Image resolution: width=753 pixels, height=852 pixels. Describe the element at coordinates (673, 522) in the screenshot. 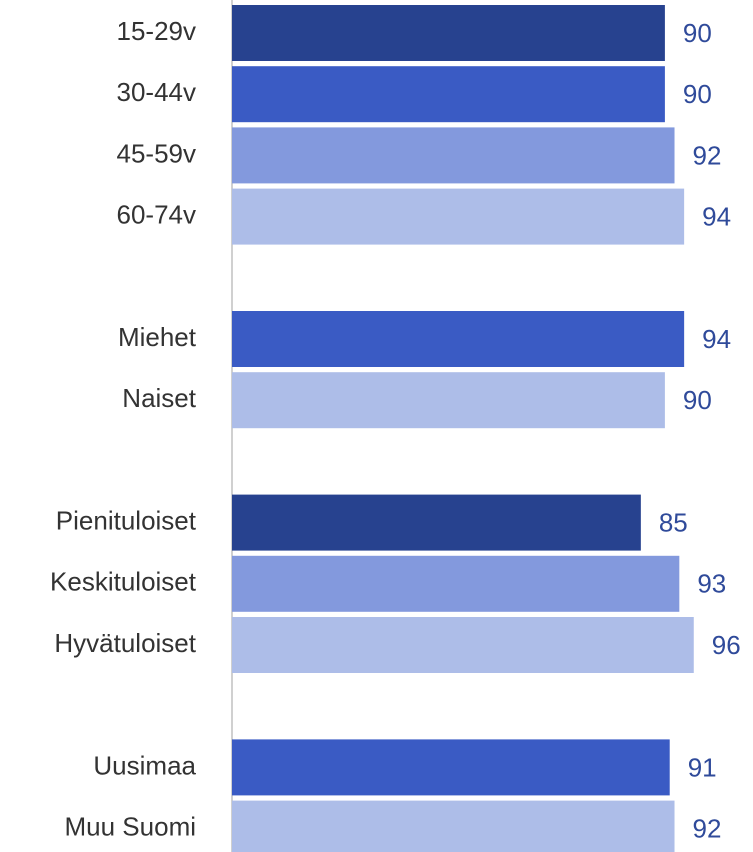

I see `value-label: 85` at that location.